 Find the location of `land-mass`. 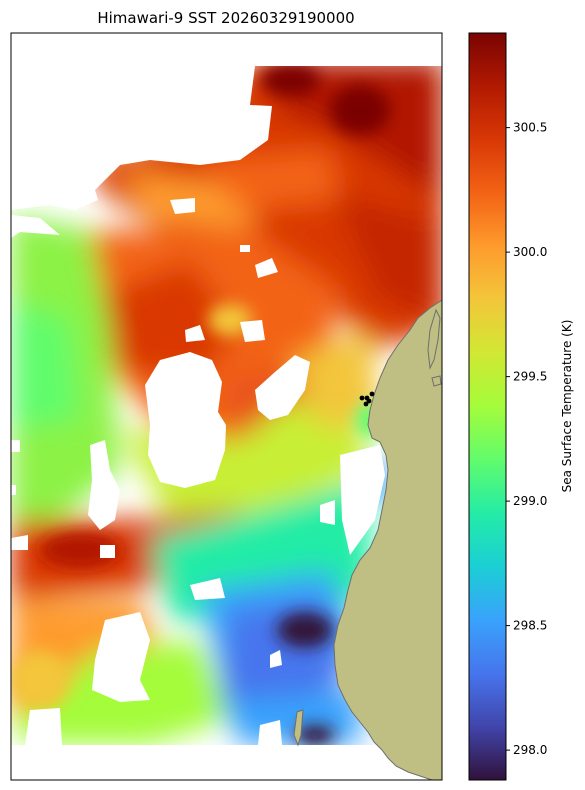

land-mass is located at coordinates (387, 539).